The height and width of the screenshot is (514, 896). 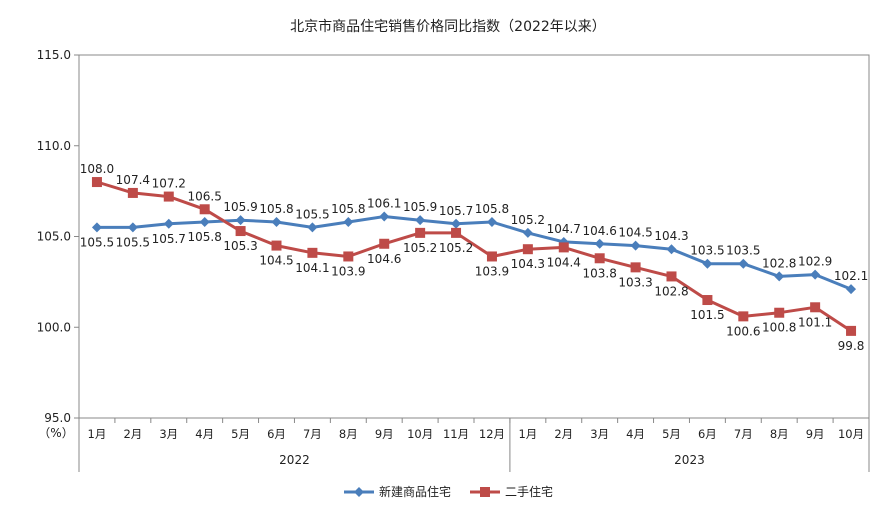 What do you see at coordinates (635, 282) in the screenshot?
I see `data-label-2: 103.3` at bounding box center [635, 282].